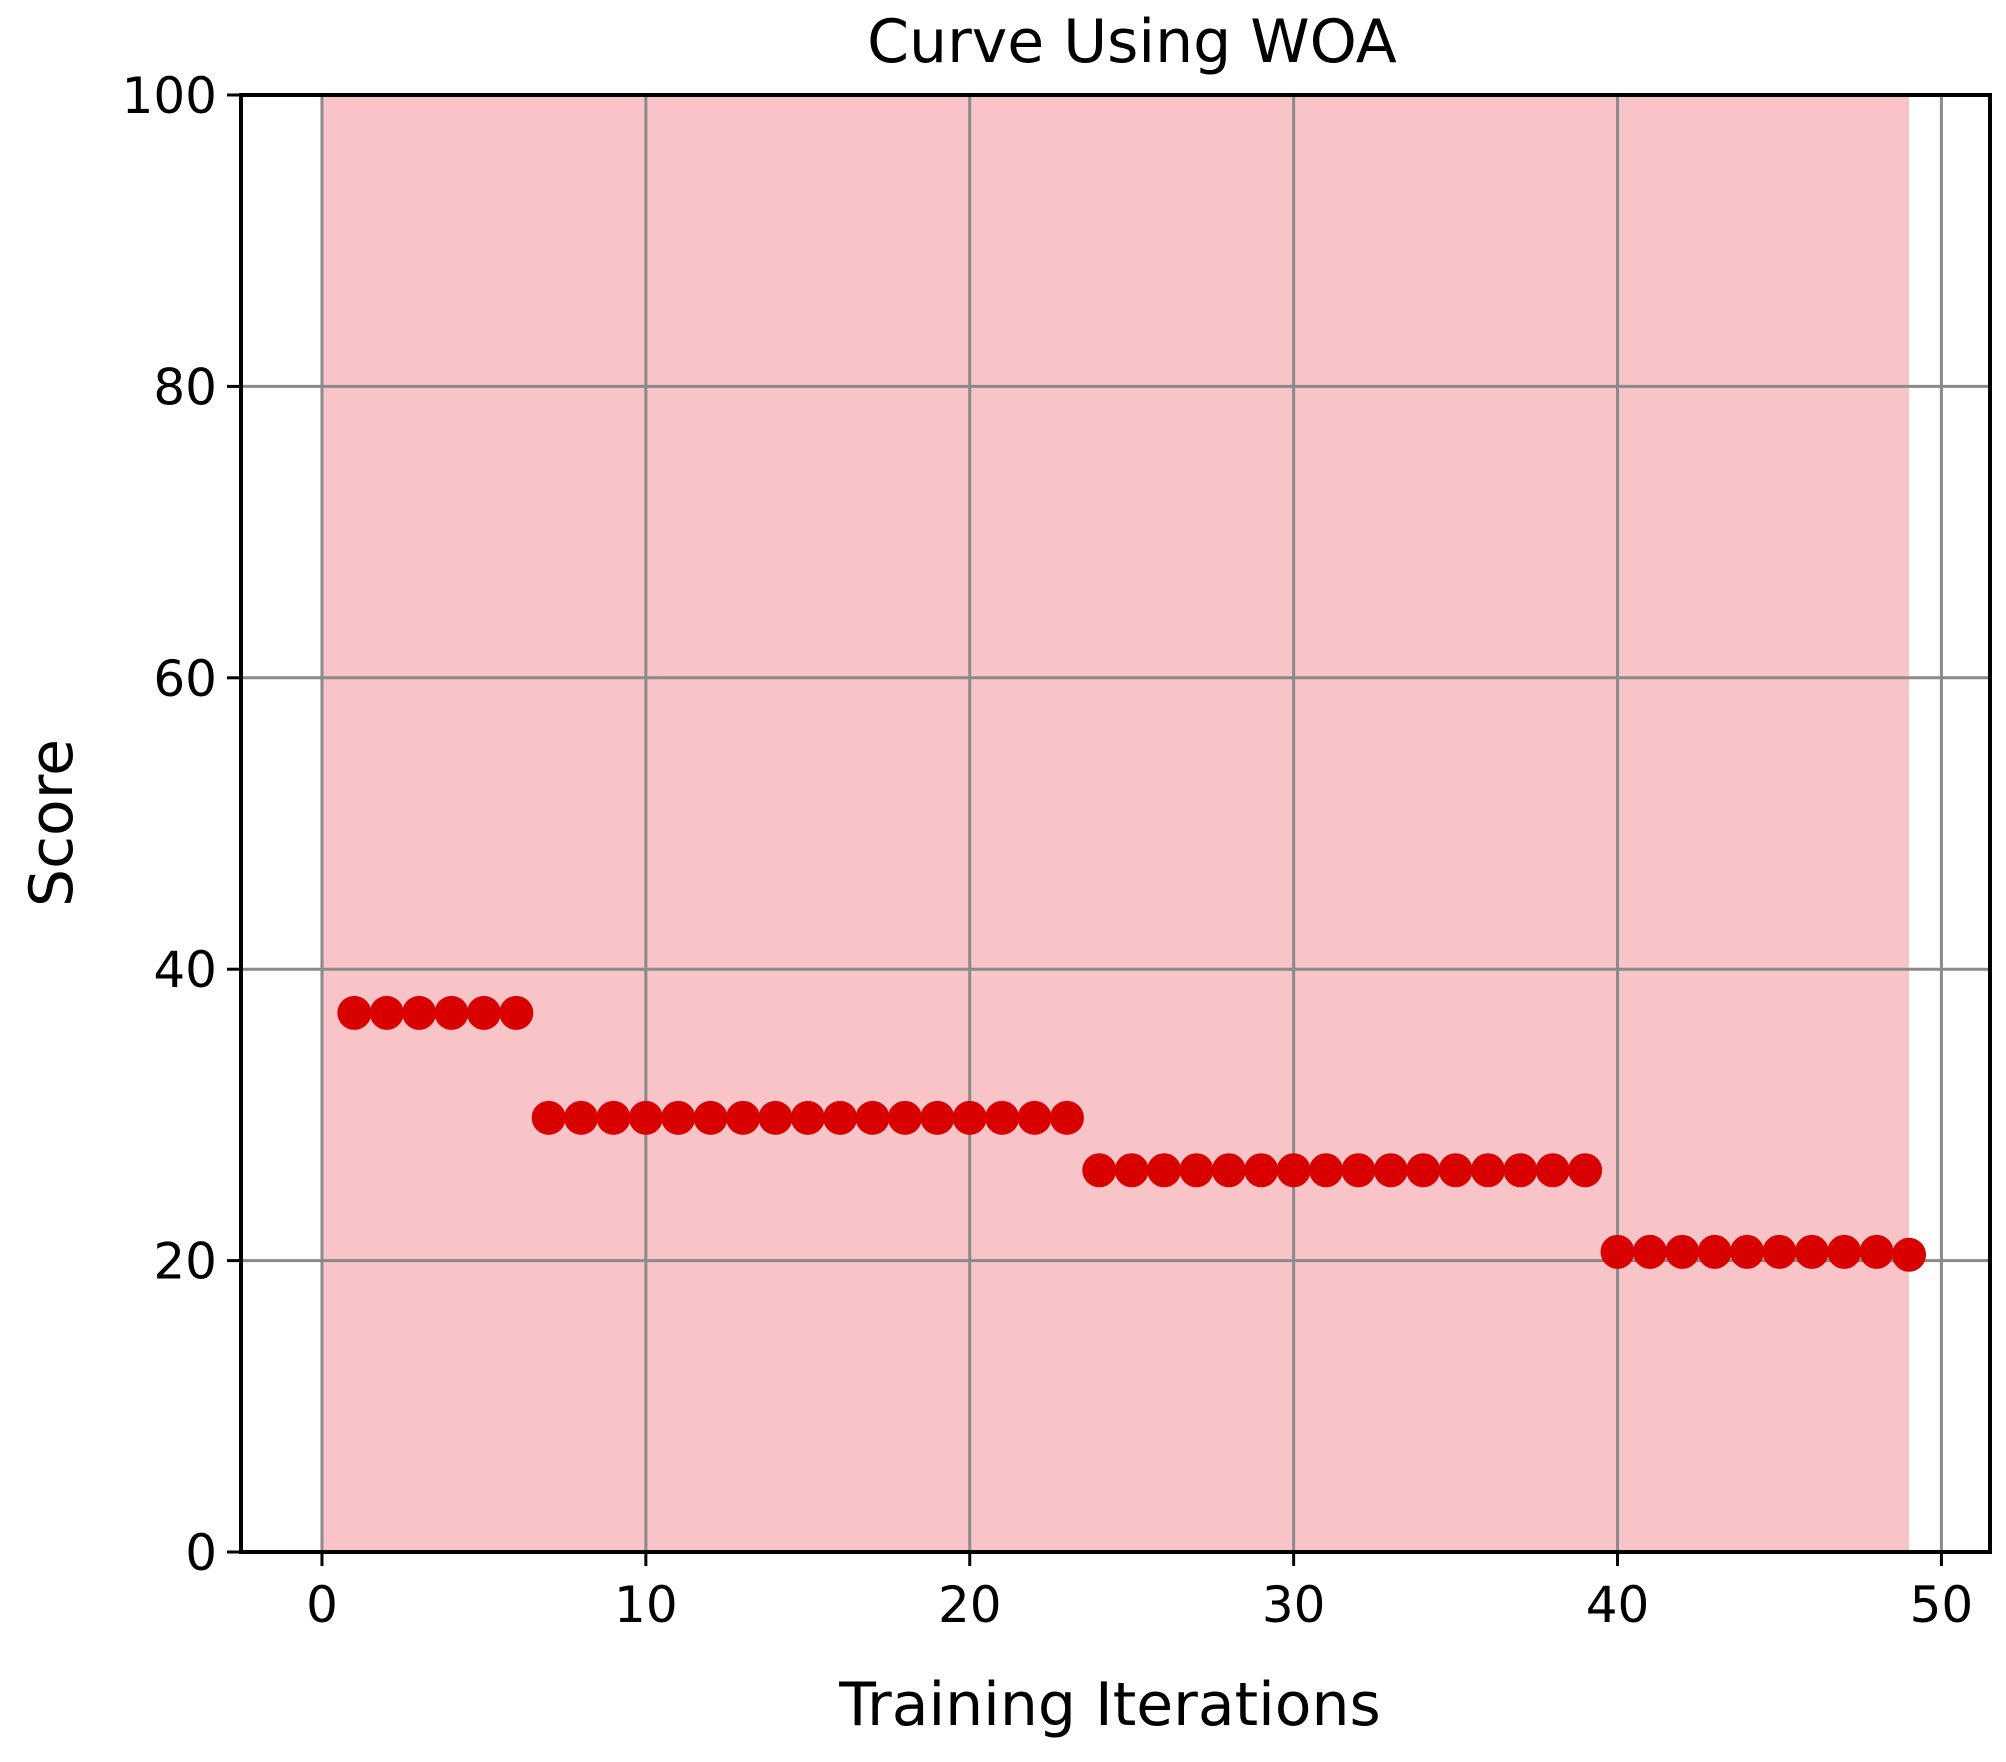 Image resolution: width=2006 pixels, height=1762 pixels. I want to click on y-tick-label: 80, so click(185, 387).